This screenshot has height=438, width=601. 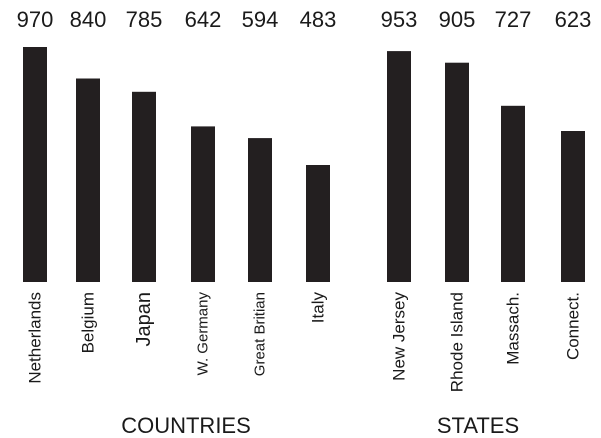 I want to click on bar-belgium, so click(x=88, y=181).